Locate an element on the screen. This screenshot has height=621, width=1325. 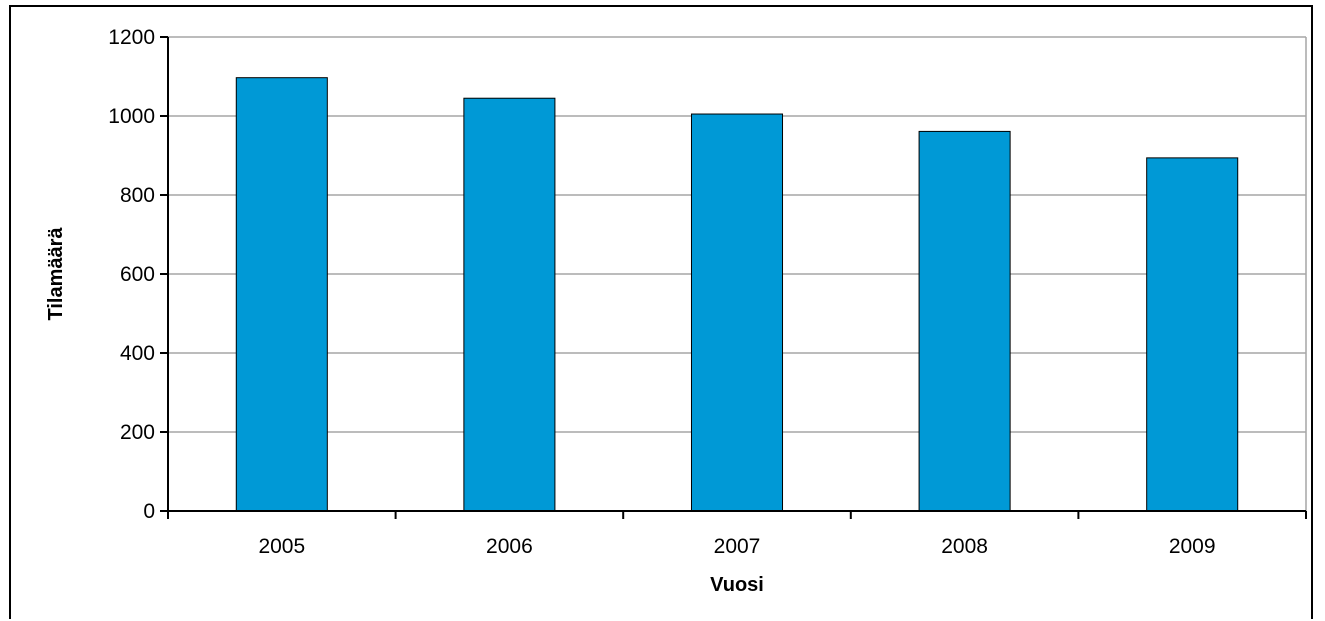
y-tick-label-1: 200 is located at coordinates (137, 432).